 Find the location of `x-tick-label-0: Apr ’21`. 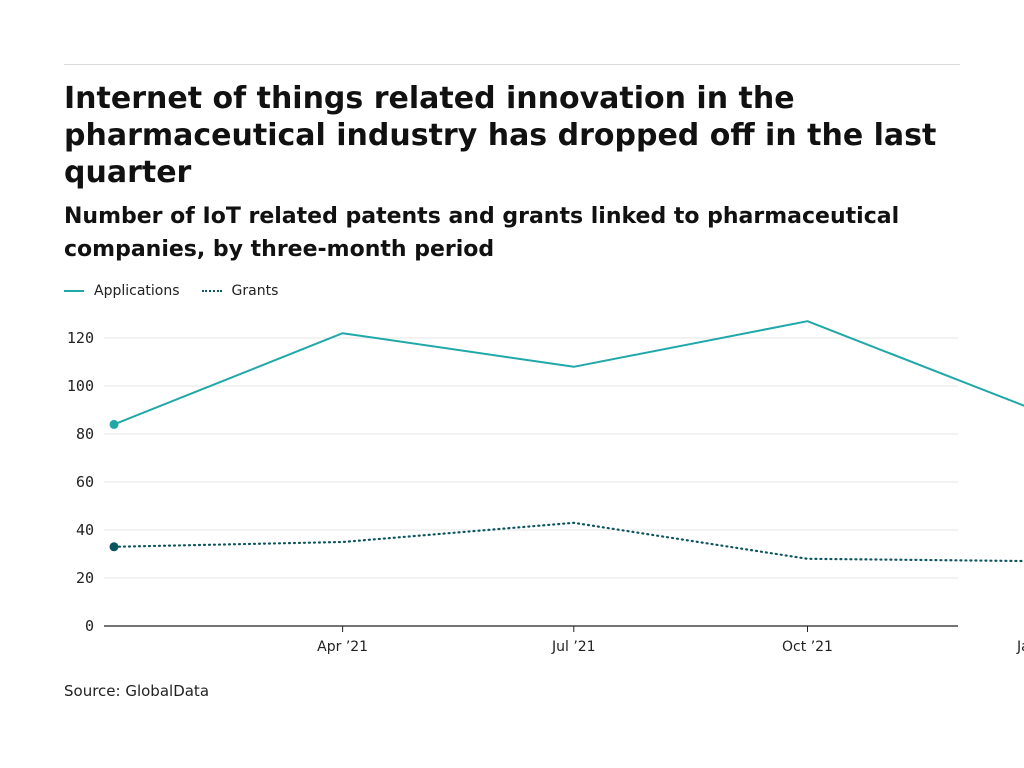

x-tick-label-0: Apr ’21 is located at coordinates (342, 647).